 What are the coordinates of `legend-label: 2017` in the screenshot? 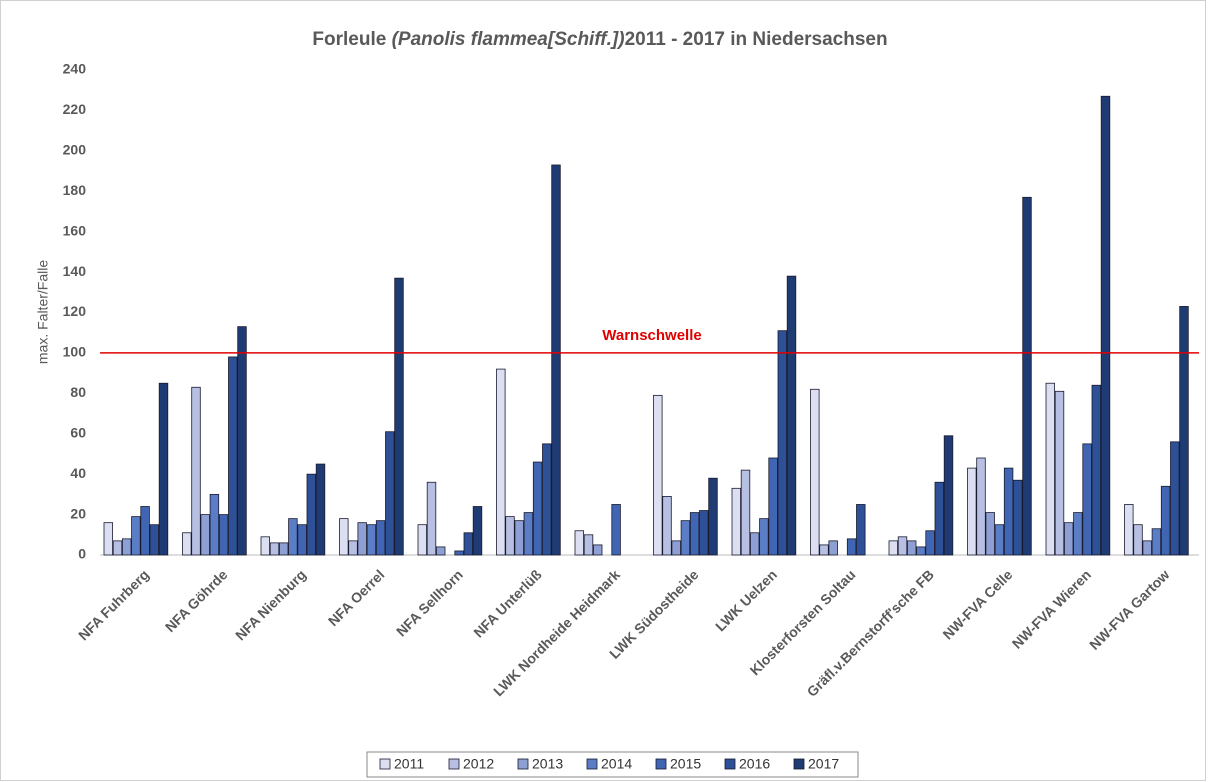 It's located at (823, 764).